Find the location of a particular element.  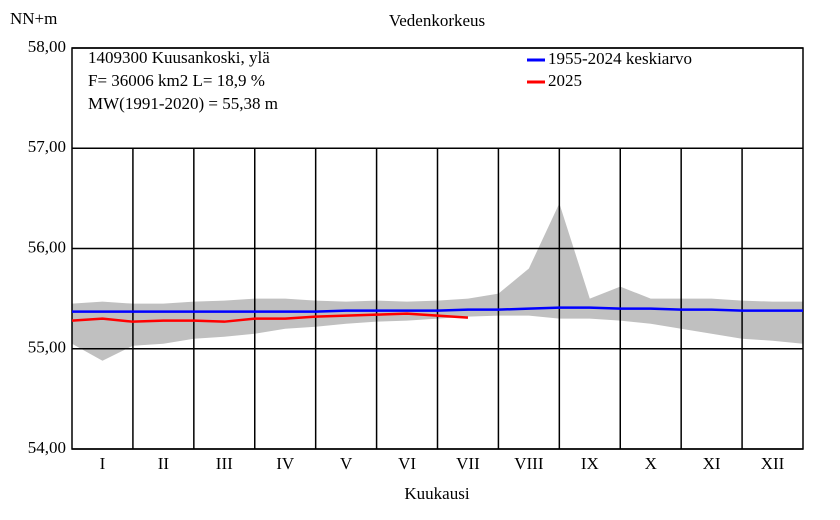

y-tick-label: 58,00 is located at coordinates (47, 46).